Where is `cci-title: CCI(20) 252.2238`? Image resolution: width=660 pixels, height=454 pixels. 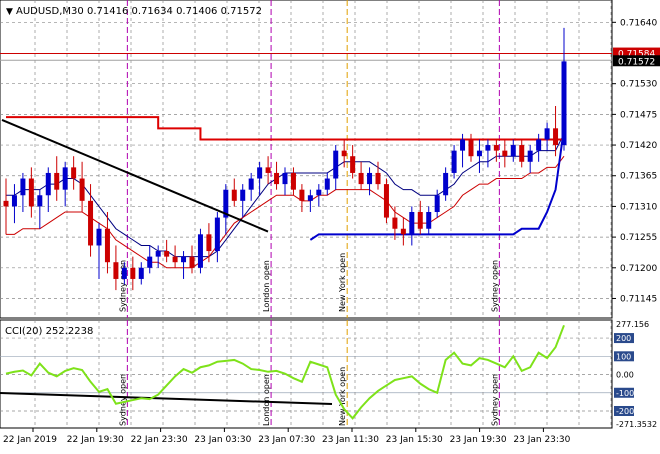
cci-title: CCI(20) 252.2238 is located at coordinates (49, 331).